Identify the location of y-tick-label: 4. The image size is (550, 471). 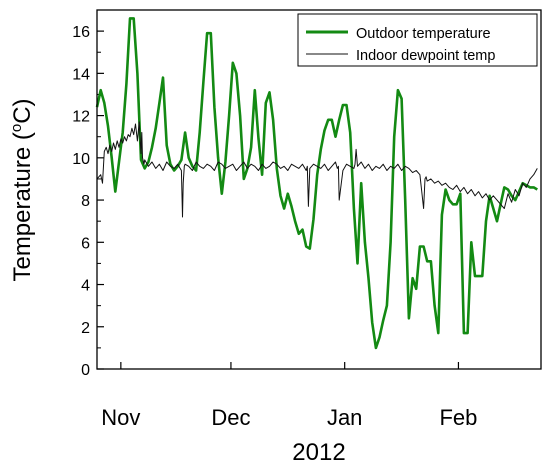
(85, 286).